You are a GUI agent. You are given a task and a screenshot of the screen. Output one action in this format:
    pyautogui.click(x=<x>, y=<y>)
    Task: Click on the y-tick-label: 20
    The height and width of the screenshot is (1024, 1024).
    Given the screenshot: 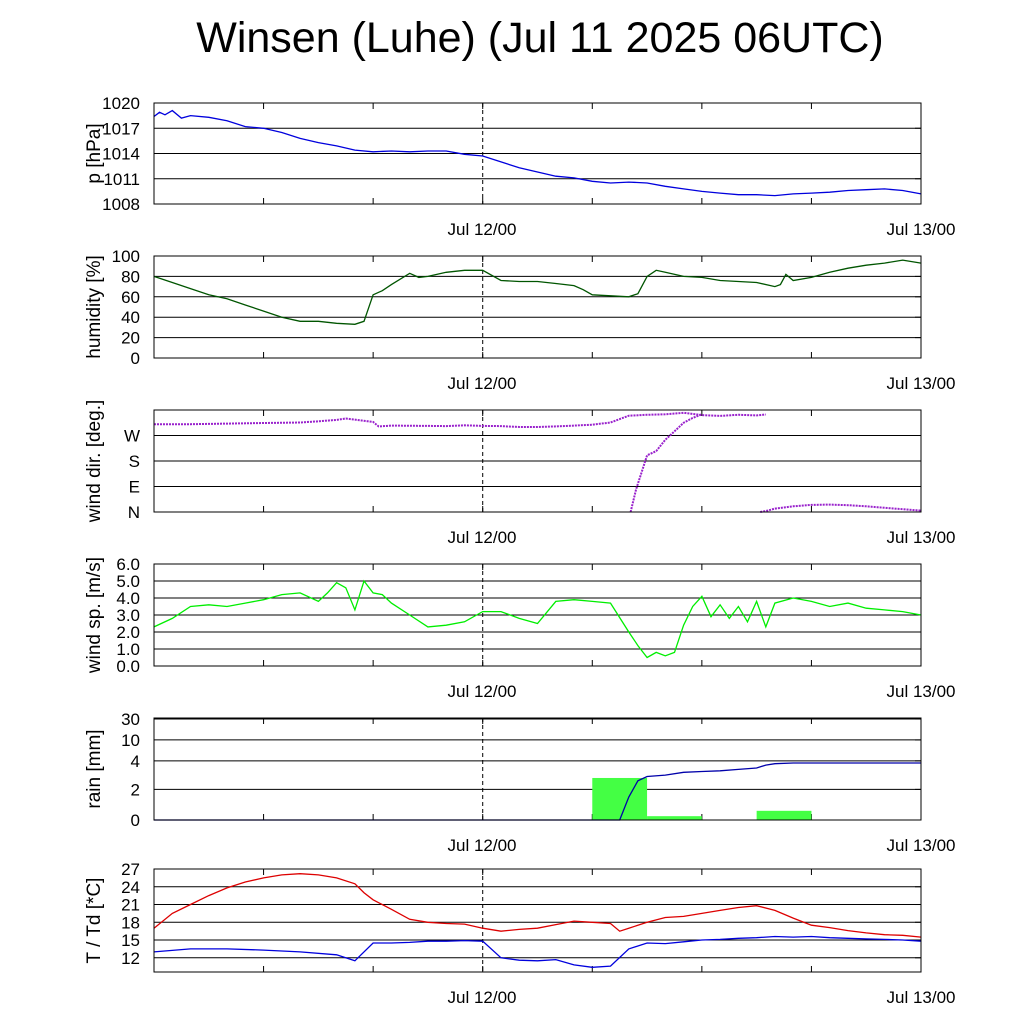 What is the action you would take?
    pyautogui.click(x=130, y=338)
    